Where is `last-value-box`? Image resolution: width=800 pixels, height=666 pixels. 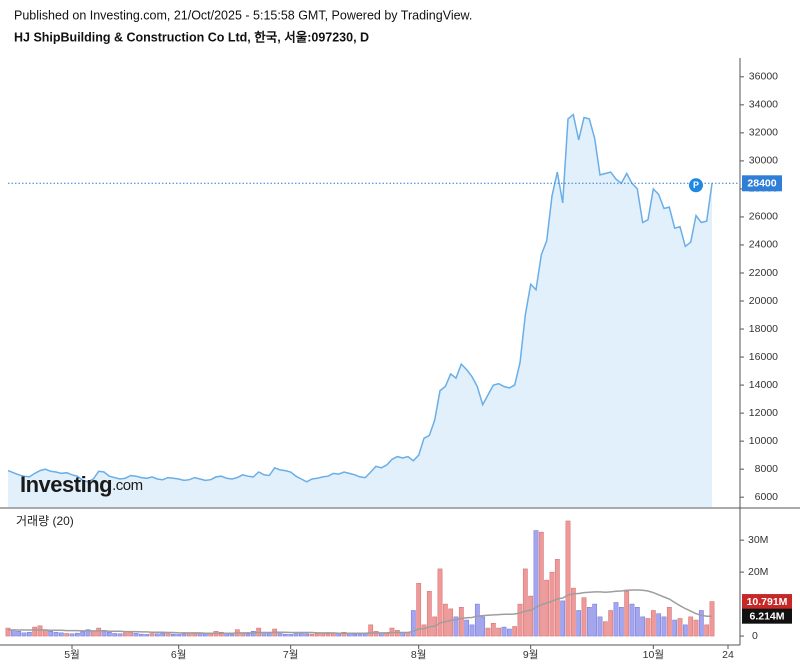
last-value-box is located at coordinates (767, 602).